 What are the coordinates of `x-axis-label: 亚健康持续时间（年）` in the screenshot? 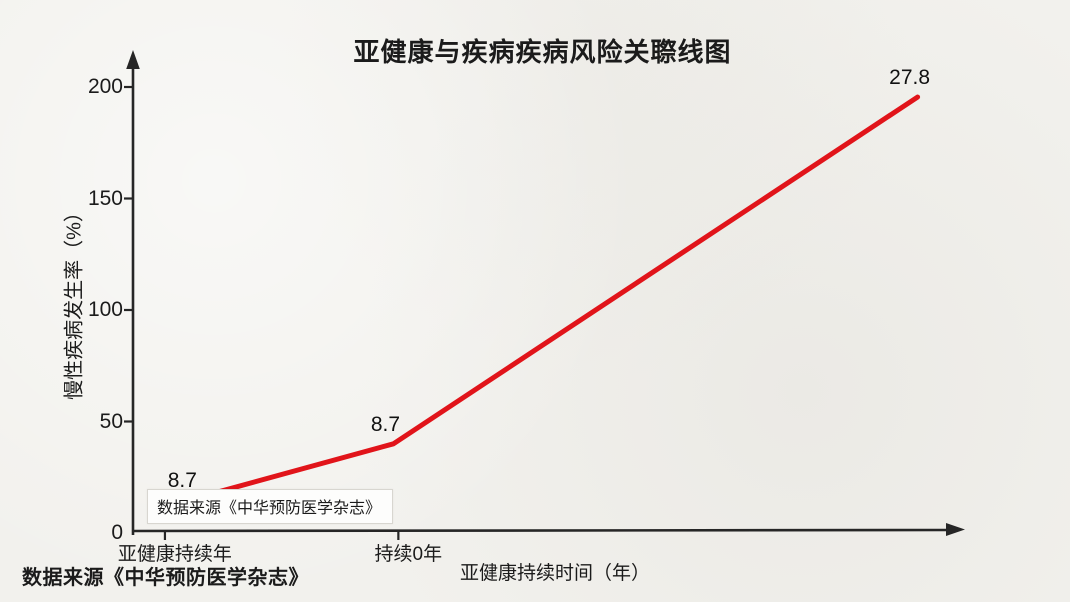 It's located at (555, 573).